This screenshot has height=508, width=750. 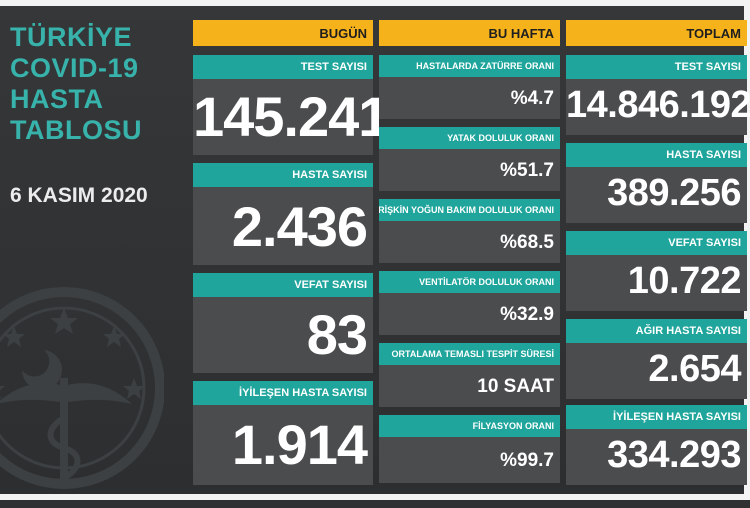 I want to click on column-header-week: BU HAFTA, so click(x=469, y=33).